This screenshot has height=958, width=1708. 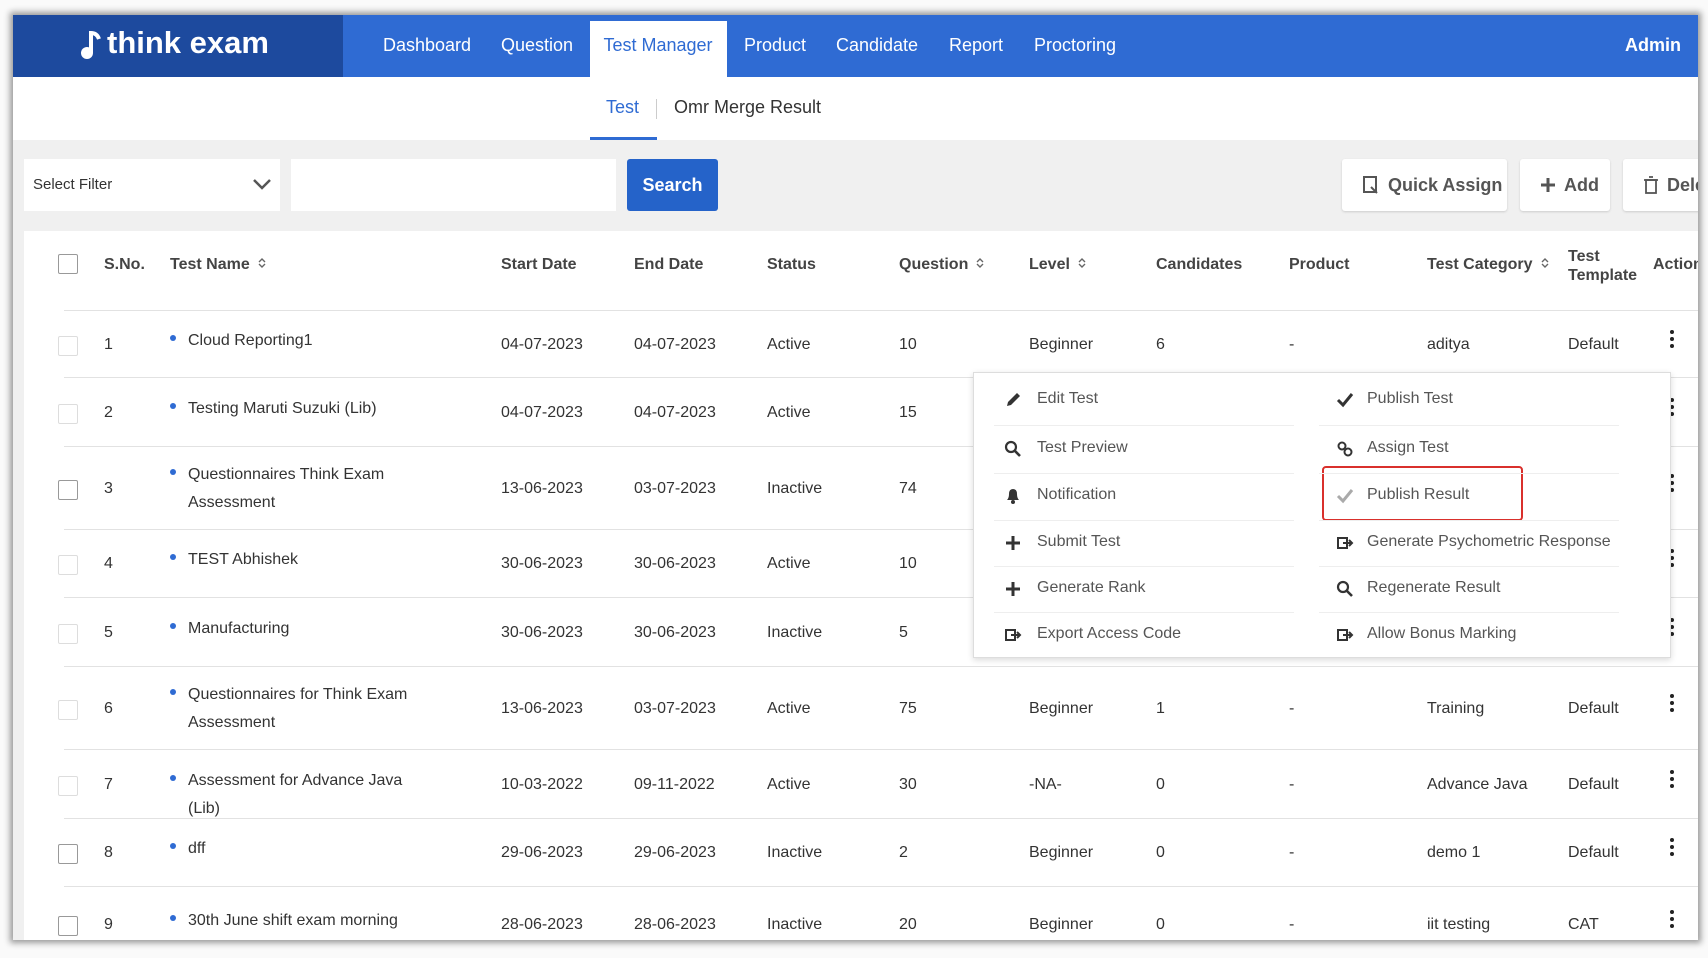 I want to click on filter-select: Select Filter, so click(x=152, y=185).